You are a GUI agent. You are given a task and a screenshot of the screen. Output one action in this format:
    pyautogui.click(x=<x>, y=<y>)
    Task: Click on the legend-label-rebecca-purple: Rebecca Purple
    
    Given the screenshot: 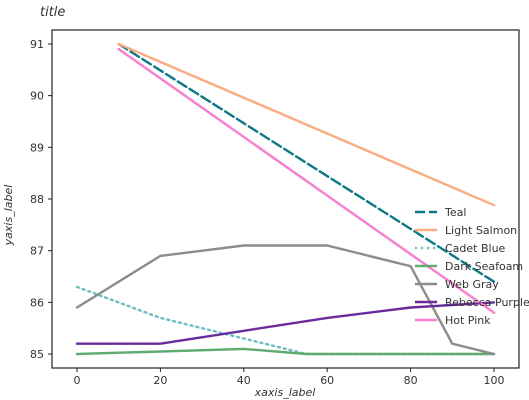 What is the action you would take?
    pyautogui.click(x=487, y=302)
    